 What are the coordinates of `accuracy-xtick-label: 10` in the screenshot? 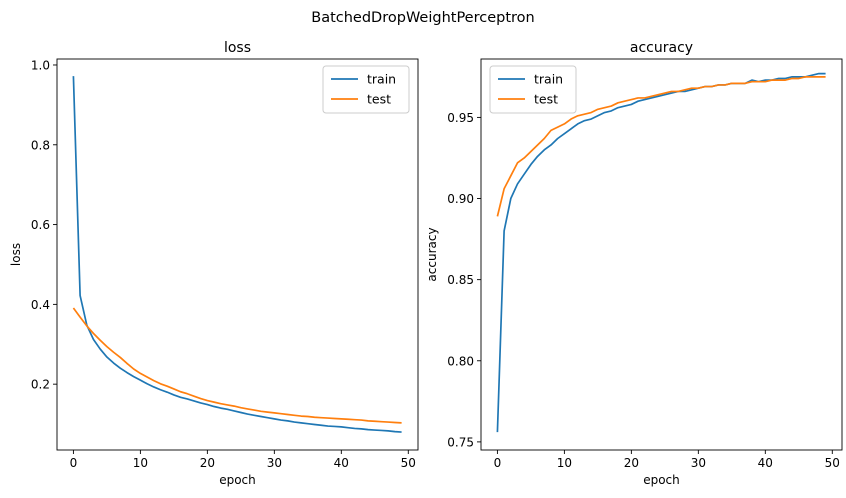 It's located at (564, 463).